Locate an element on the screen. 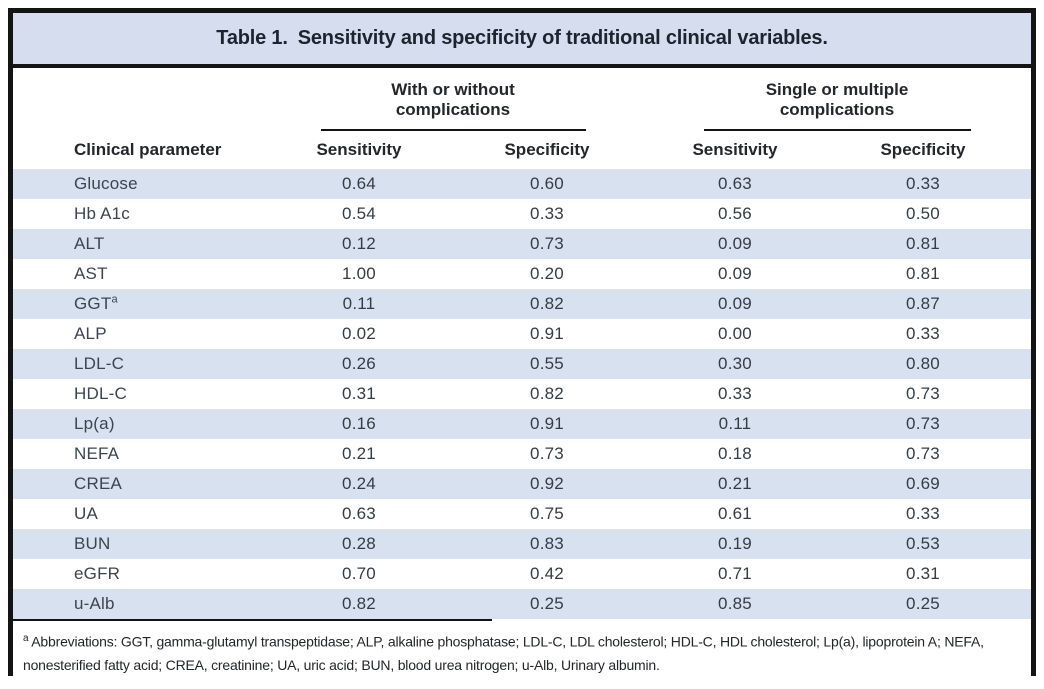  cell-value: 0.55 is located at coordinates (547, 363).